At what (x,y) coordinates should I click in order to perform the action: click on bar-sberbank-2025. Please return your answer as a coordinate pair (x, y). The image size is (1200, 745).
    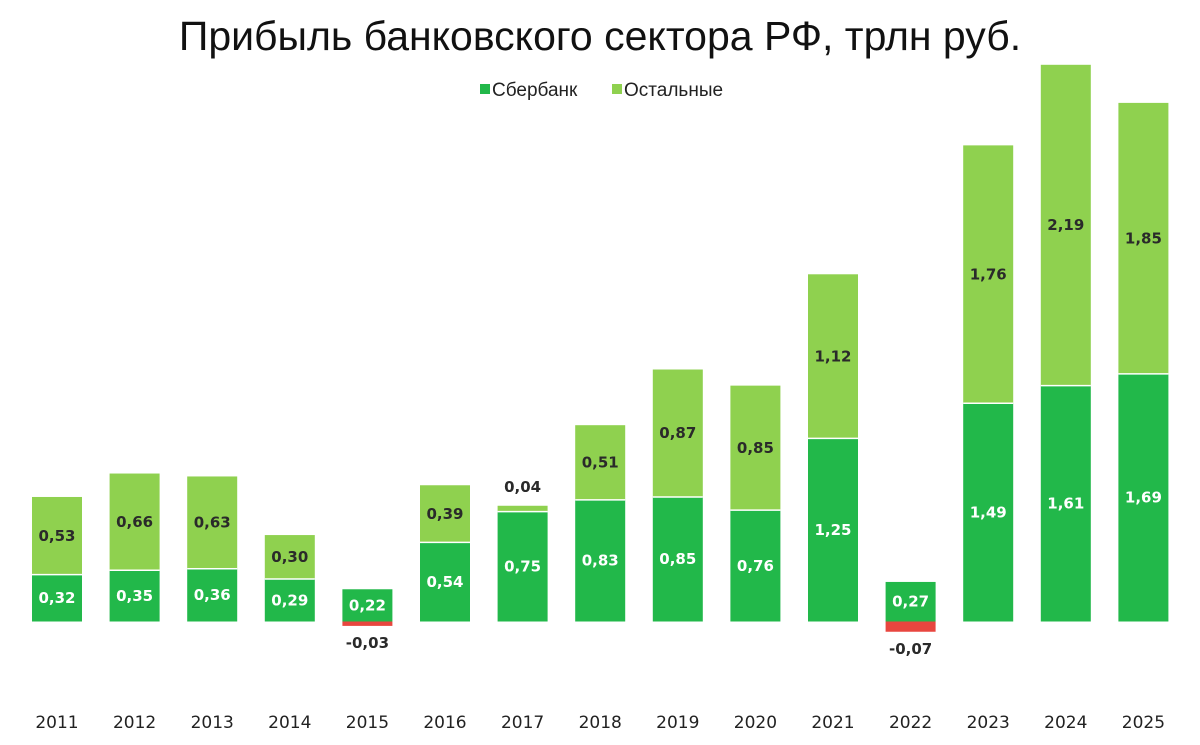
    Looking at the image, I should click on (1143, 497).